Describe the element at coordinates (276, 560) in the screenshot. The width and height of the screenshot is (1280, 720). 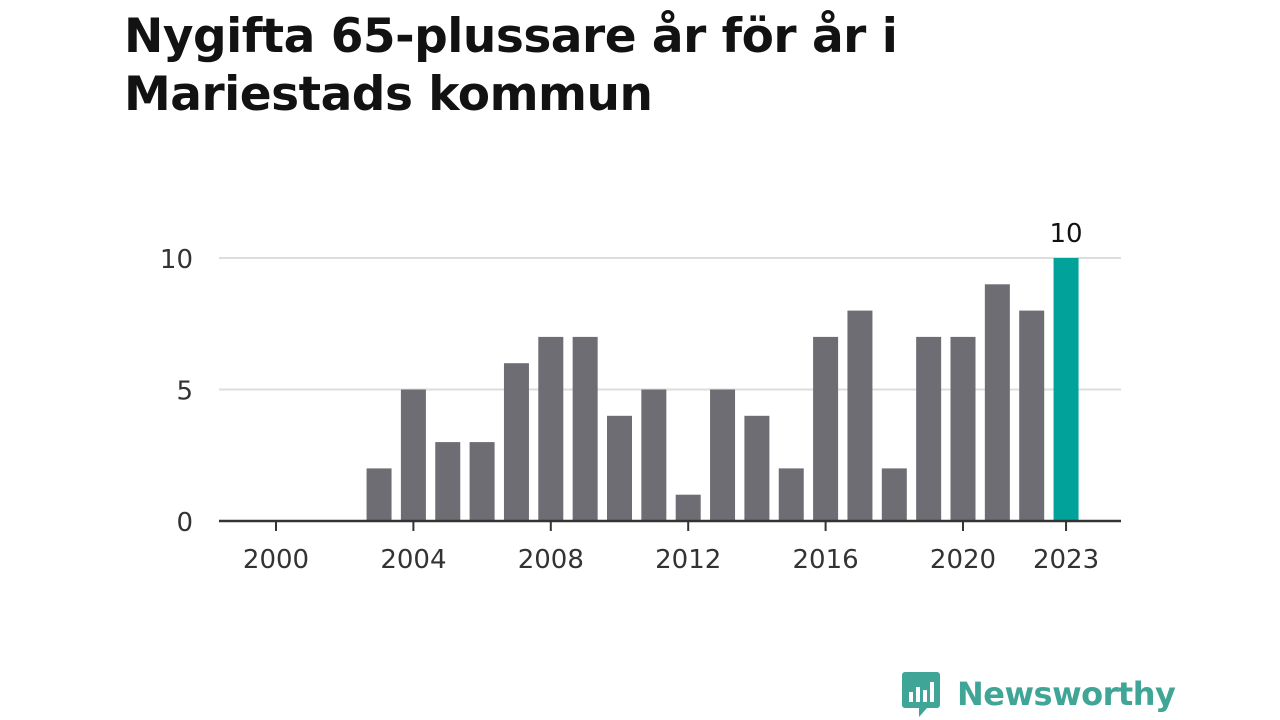
I see `x-tick-label: 2000` at that location.